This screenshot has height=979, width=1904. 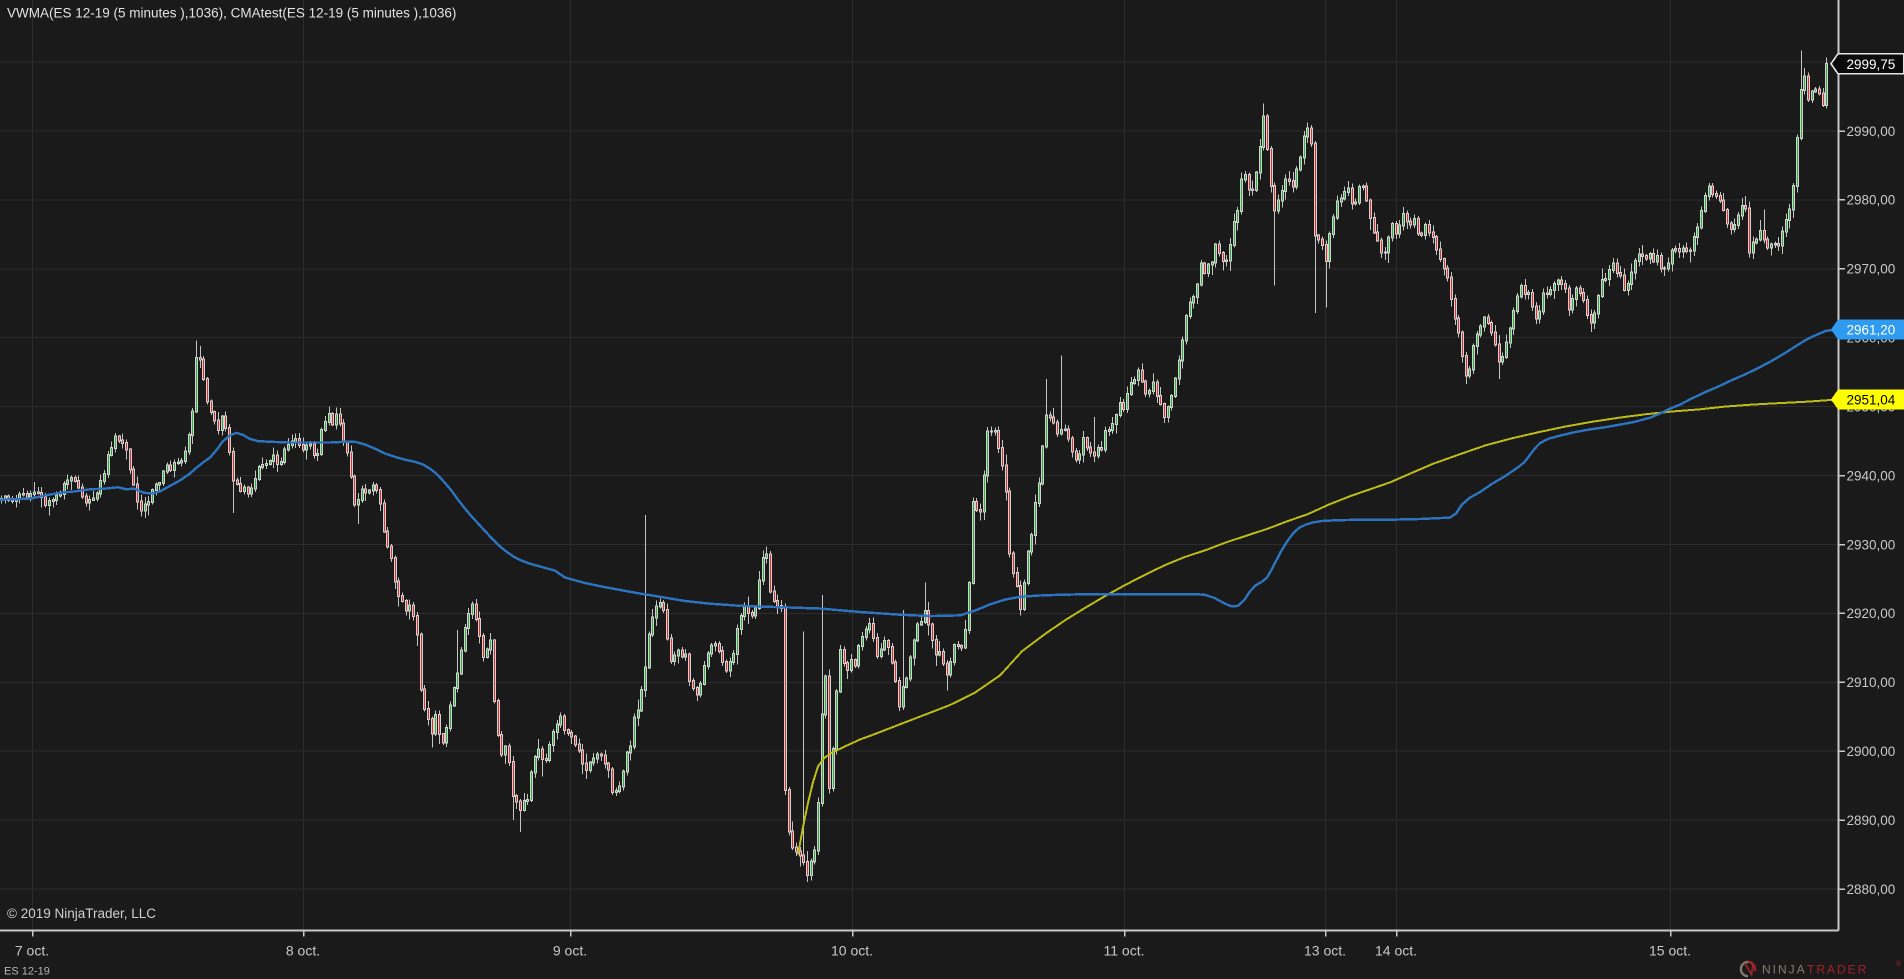 What do you see at coordinates (32, 951) in the screenshot?
I see `svg-text: 7 oct.` at bounding box center [32, 951].